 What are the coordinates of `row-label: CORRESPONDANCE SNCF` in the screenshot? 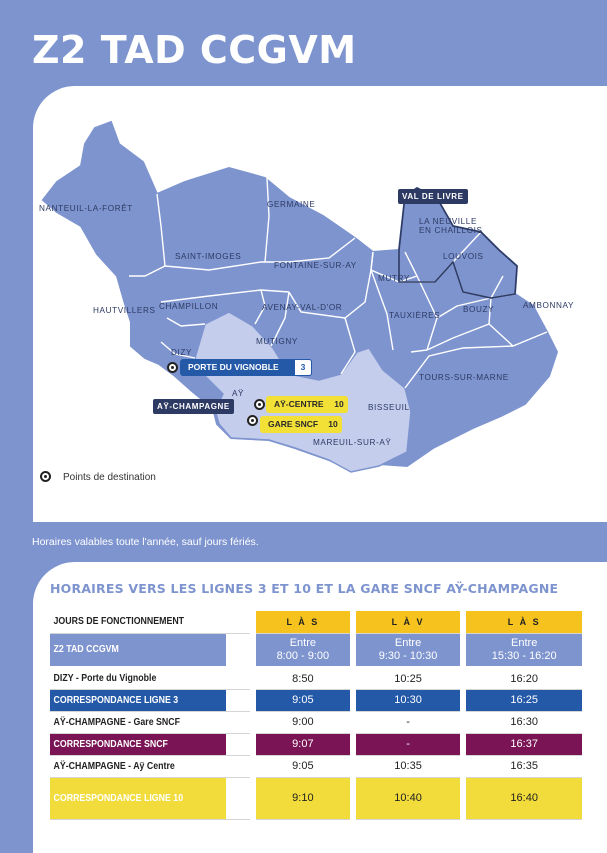 It's located at (138, 744).